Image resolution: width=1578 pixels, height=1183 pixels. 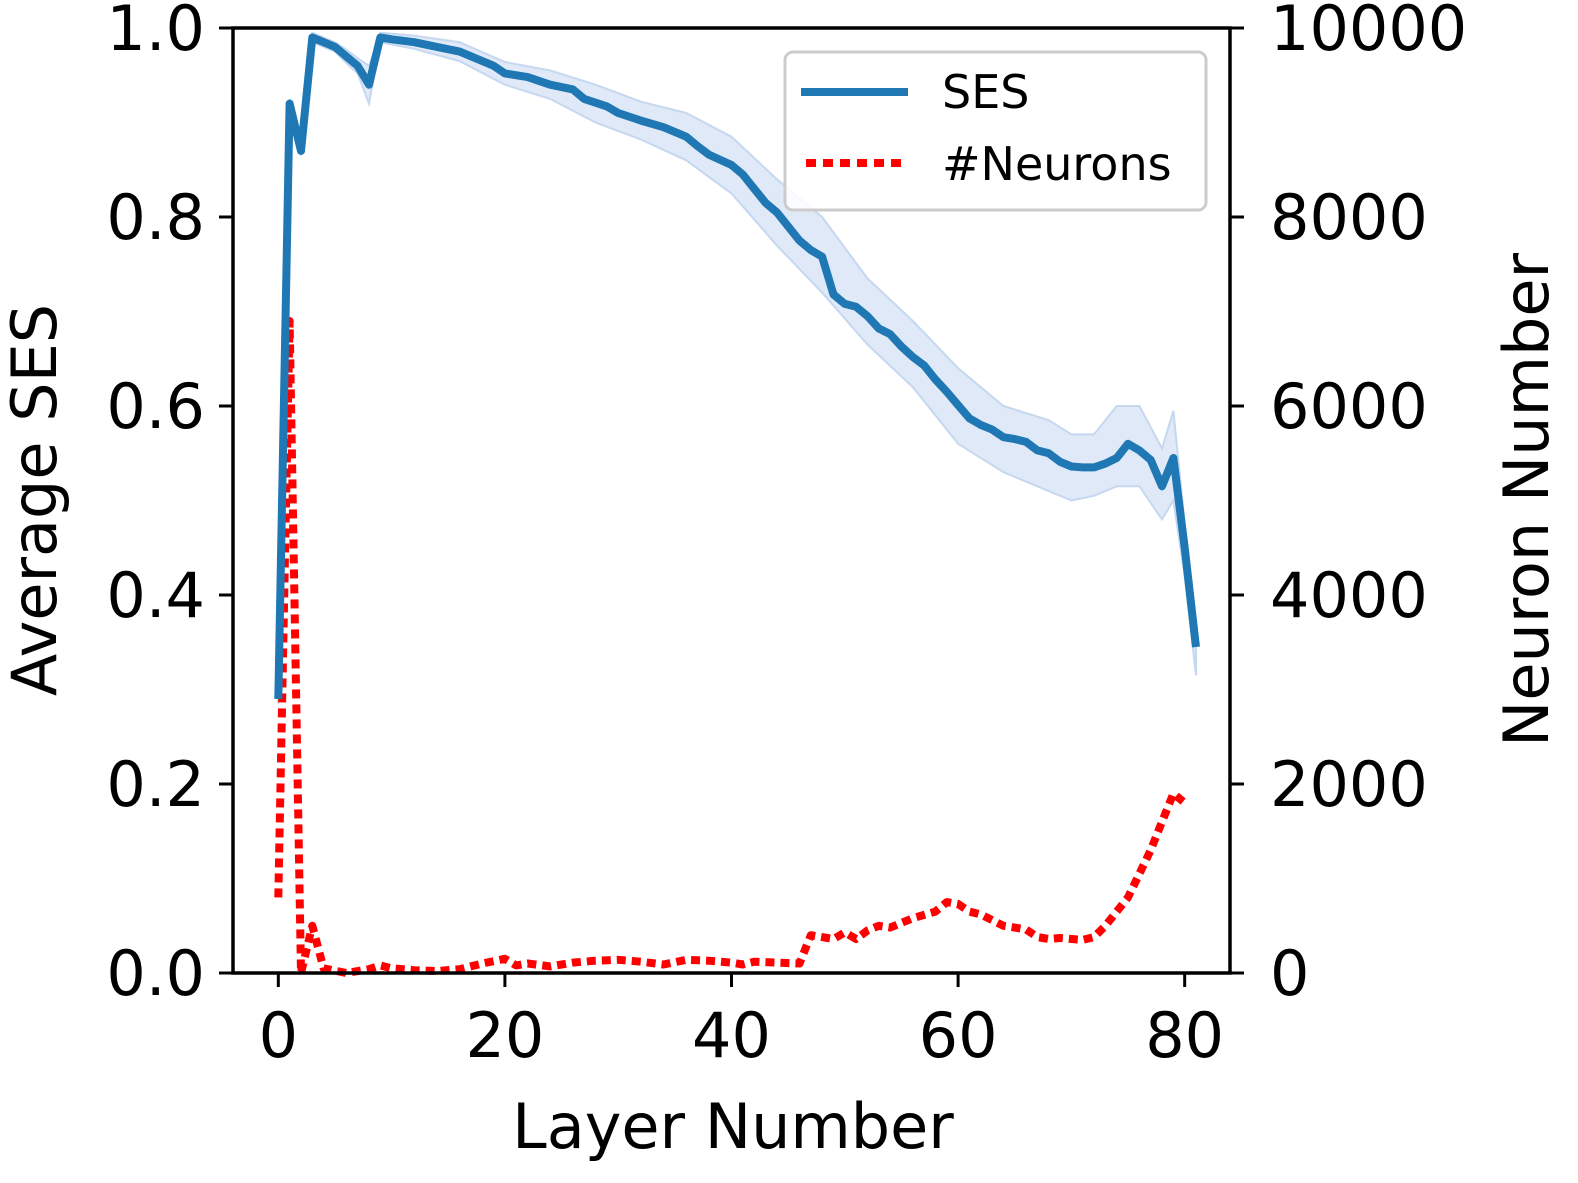 I want to click on y-right-tick-label: 8000, so click(x=1349, y=217).